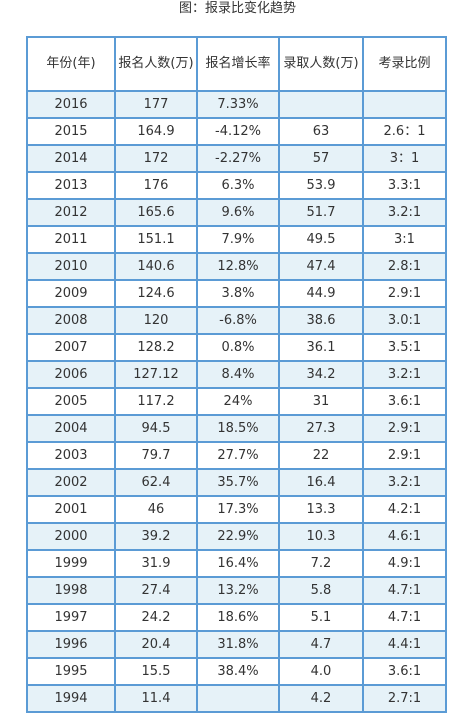 This screenshot has height=713, width=475. I want to click on cell-growth-rate: 9.6%, so click(238, 212).